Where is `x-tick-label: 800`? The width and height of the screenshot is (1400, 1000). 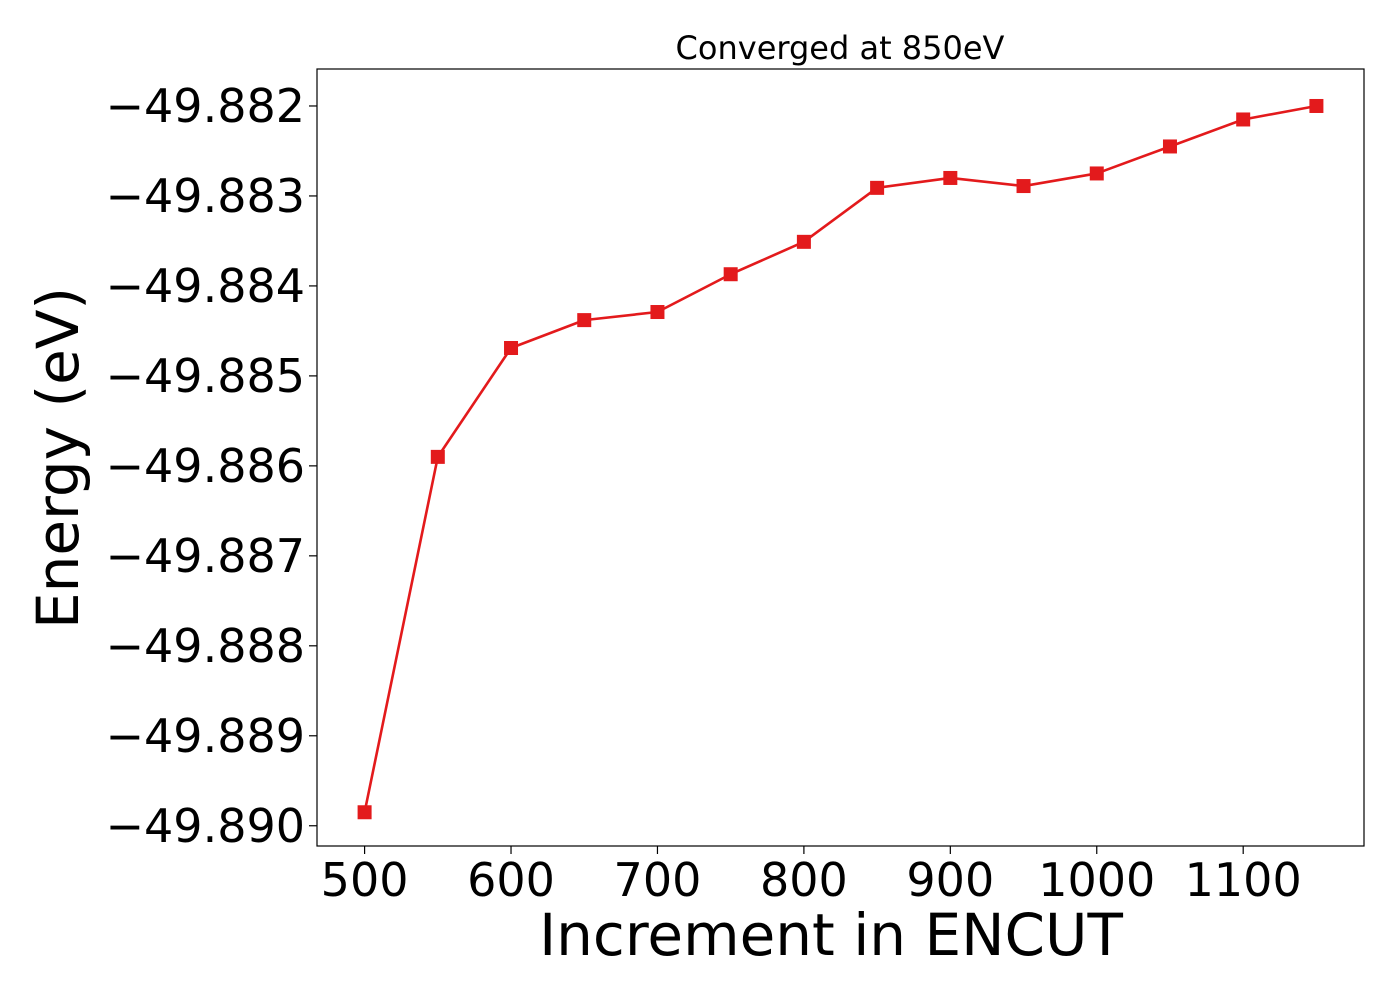 x-tick-label: 800 is located at coordinates (804, 880).